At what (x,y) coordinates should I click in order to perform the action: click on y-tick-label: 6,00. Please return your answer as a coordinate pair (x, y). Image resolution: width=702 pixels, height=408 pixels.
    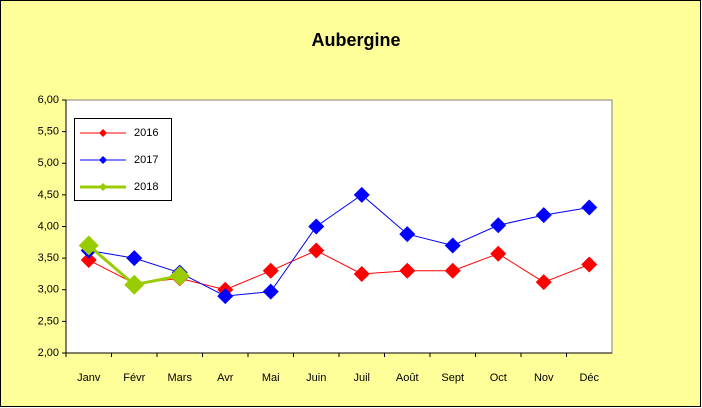
    Looking at the image, I should click on (48, 100).